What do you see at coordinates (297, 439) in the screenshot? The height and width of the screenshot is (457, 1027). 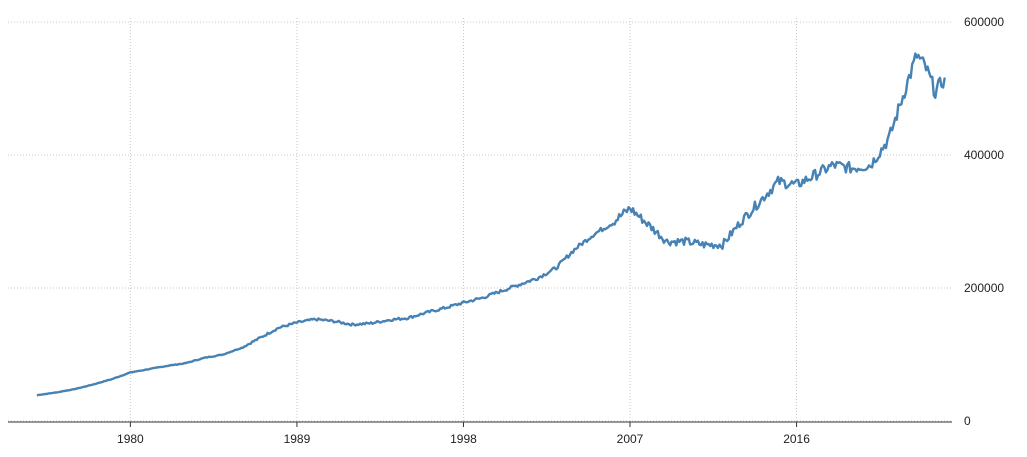 I see `x-tick-label: 1989` at bounding box center [297, 439].